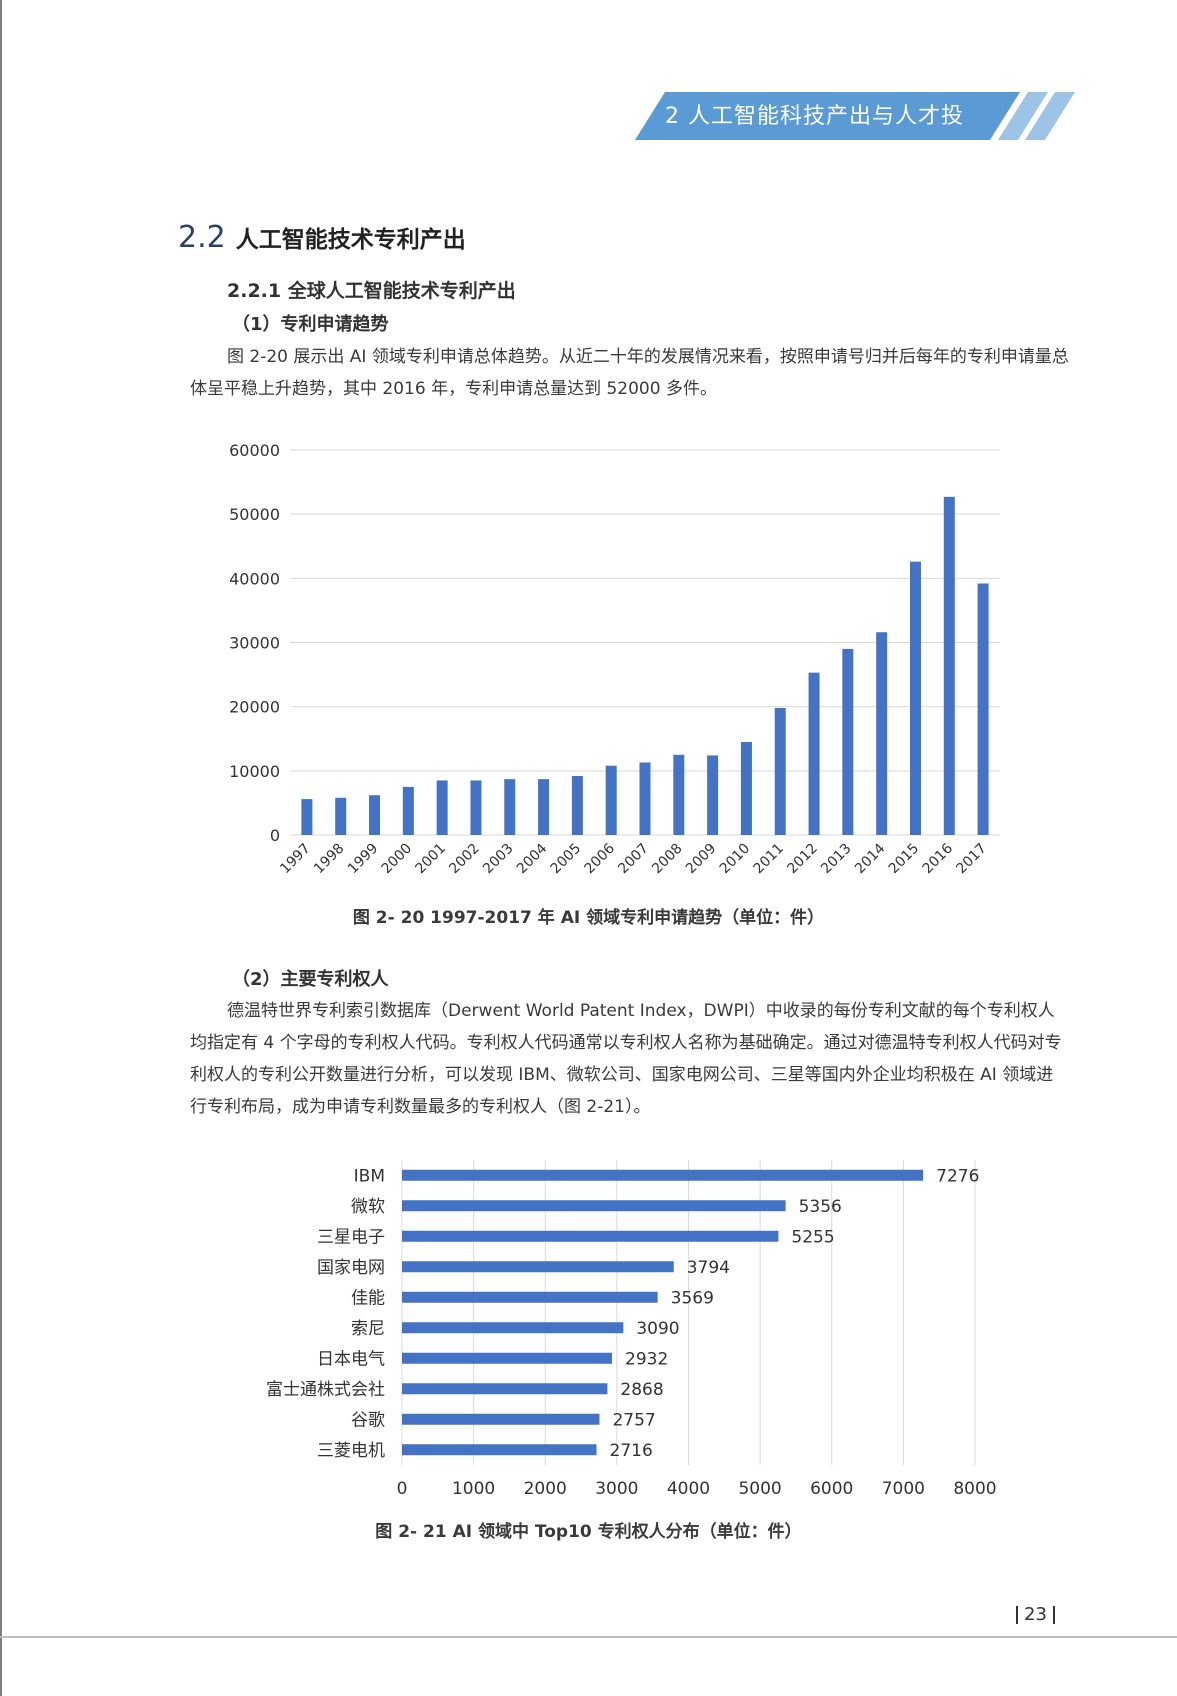 The image size is (1177, 1696). Describe the element at coordinates (325, 1390) in the screenshot. I see `category-label: 富士通株式会社` at that location.